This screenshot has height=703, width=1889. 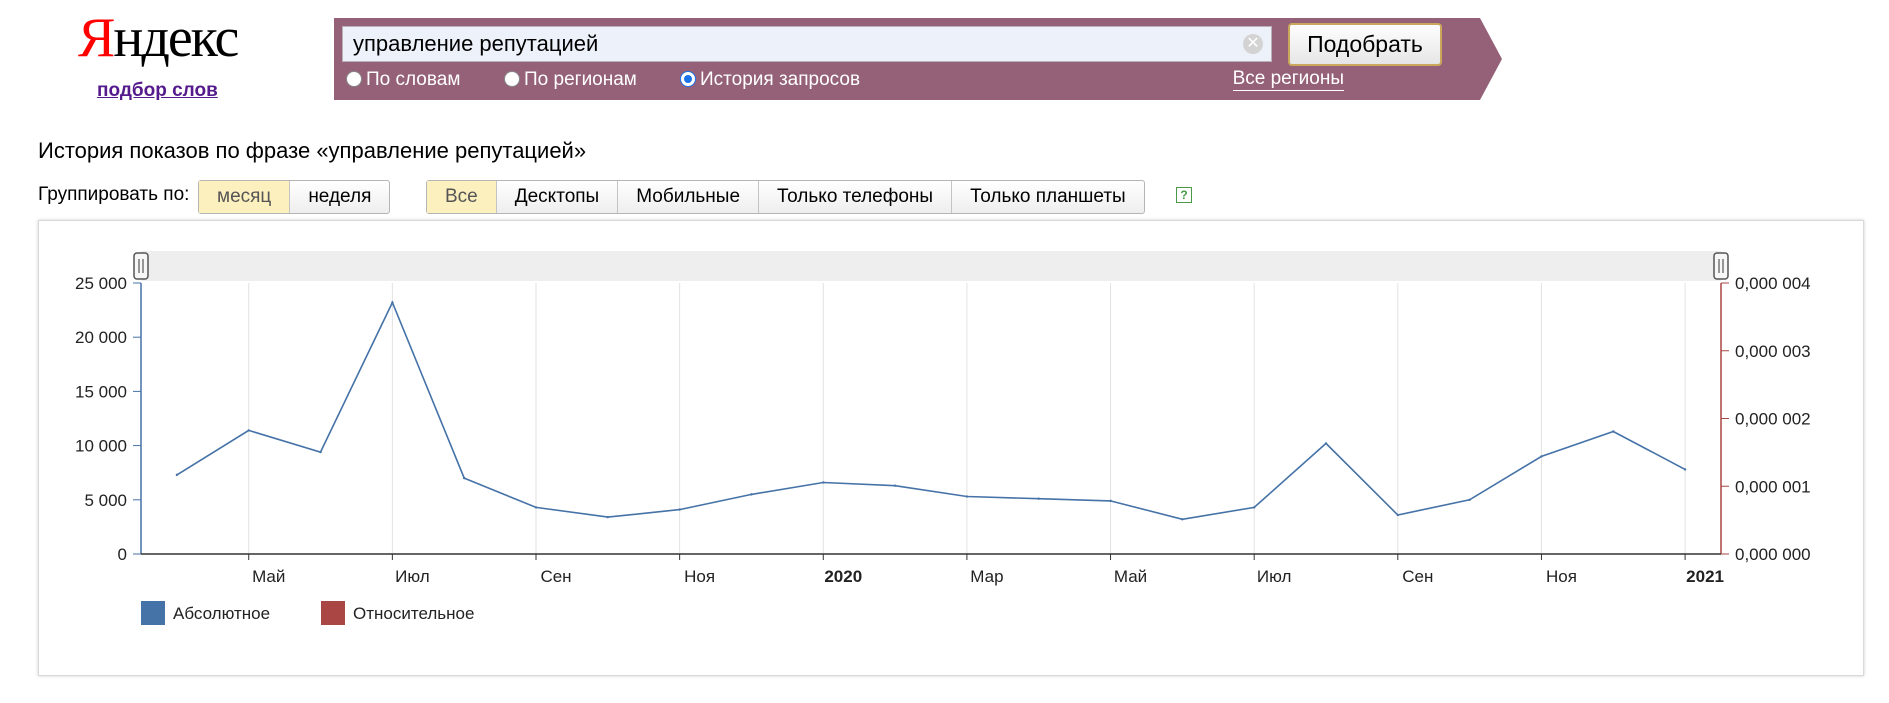 What do you see at coordinates (558, 197) in the screenshot?
I see `device-desktop-button: Десктопы` at bounding box center [558, 197].